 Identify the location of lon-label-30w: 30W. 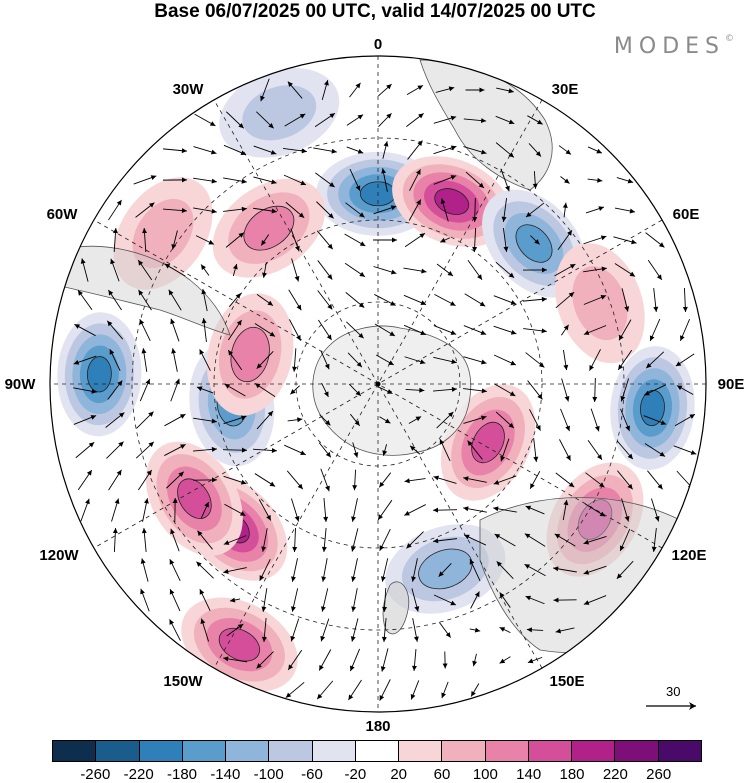
(188, 89).